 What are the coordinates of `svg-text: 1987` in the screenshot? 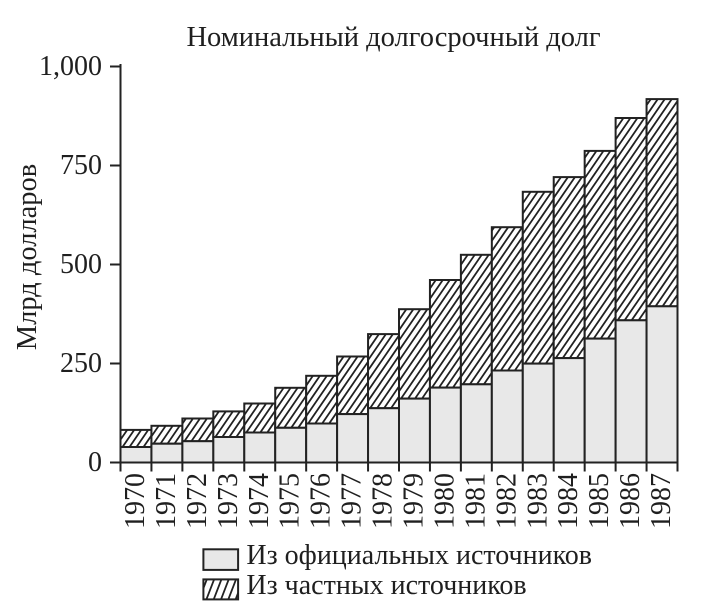 It's located at (661, 501).